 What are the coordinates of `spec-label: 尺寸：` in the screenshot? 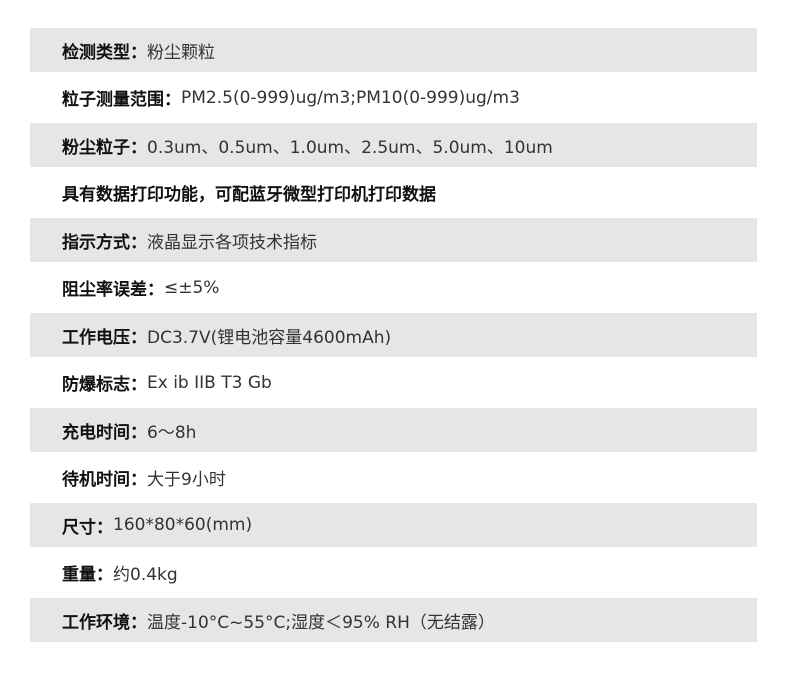 It's located at (87, 527).